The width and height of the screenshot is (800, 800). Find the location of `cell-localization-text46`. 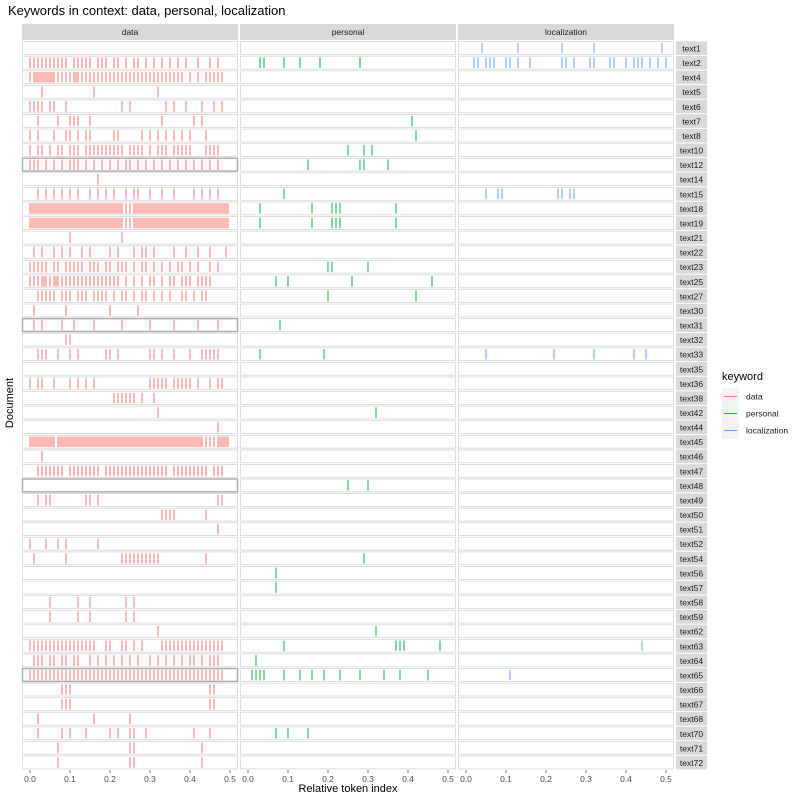

cell-localization-text46 is located at coordinates (566, 456).